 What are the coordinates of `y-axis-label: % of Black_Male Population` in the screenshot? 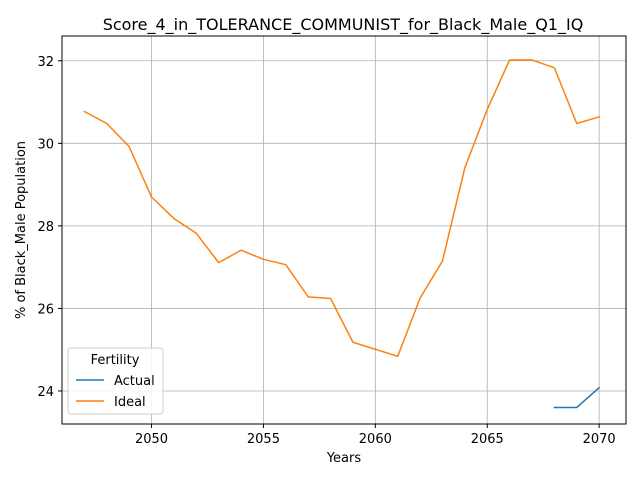 It's located at (21, 230).